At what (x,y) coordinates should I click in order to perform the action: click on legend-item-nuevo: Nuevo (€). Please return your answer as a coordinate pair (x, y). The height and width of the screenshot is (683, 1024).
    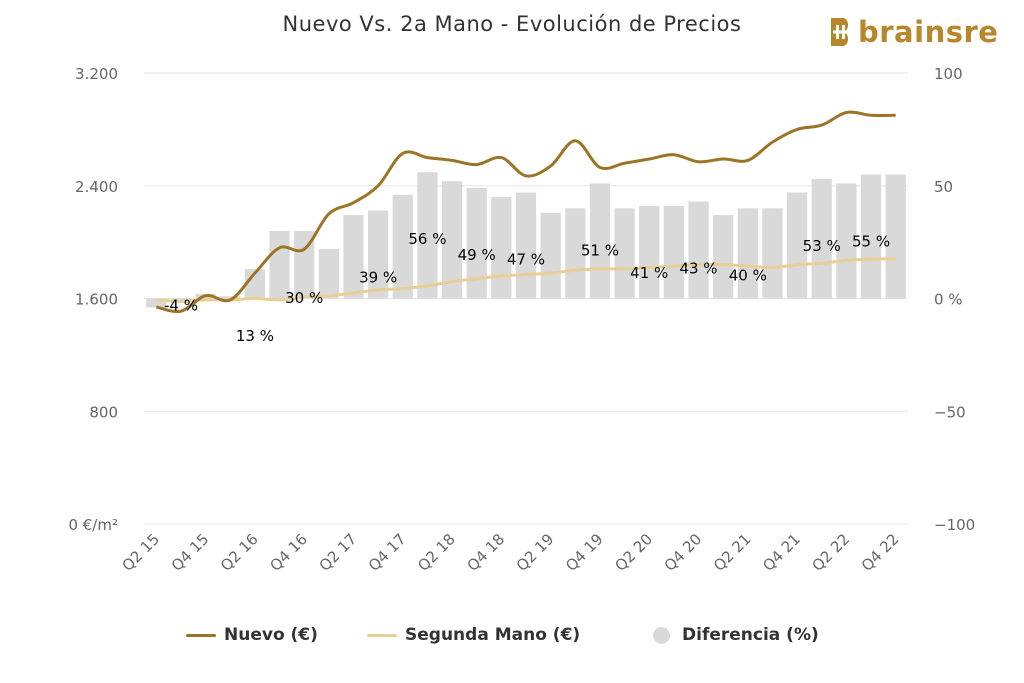
    Looking at the image, I should click on (252, 635).